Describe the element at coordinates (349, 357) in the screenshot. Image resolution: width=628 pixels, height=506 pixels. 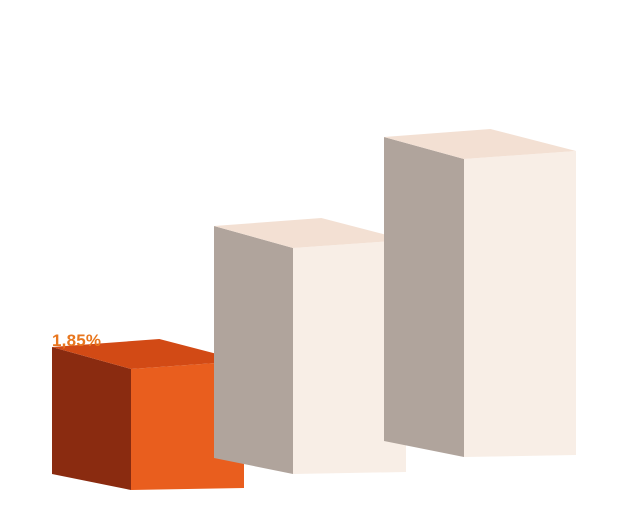
I see `bar-1-front` at that location.